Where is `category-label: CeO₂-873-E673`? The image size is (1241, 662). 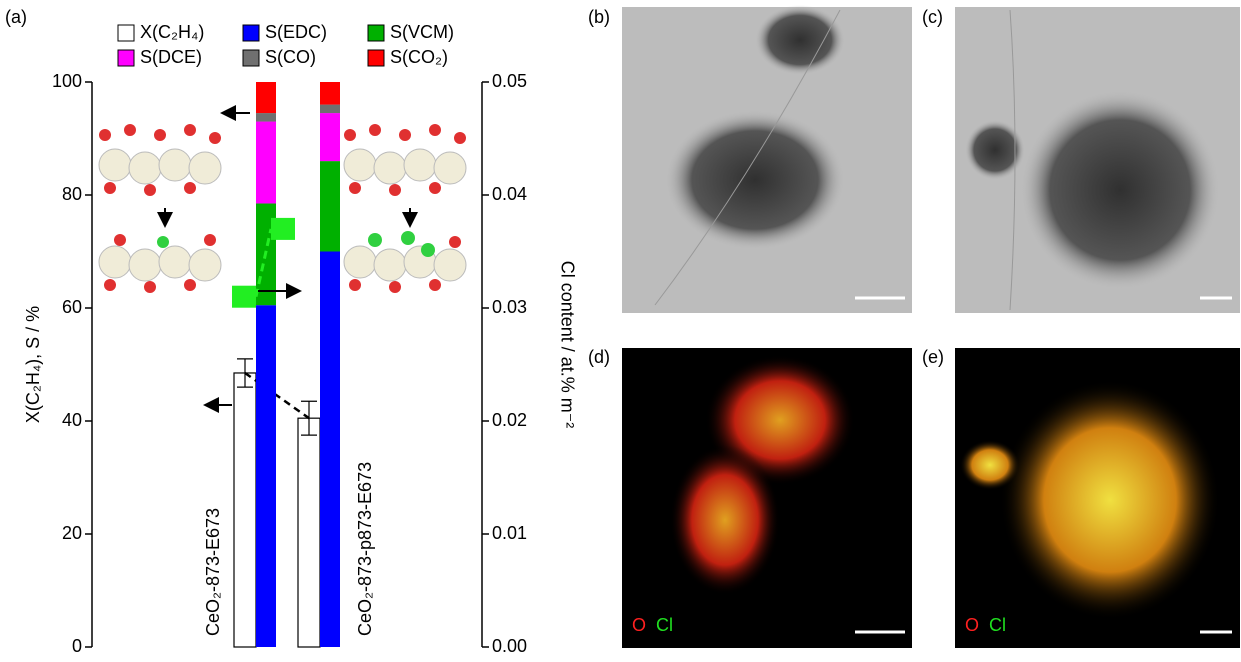
category-label: CeO₂-873-E673 is located at coordinates (213, 572).